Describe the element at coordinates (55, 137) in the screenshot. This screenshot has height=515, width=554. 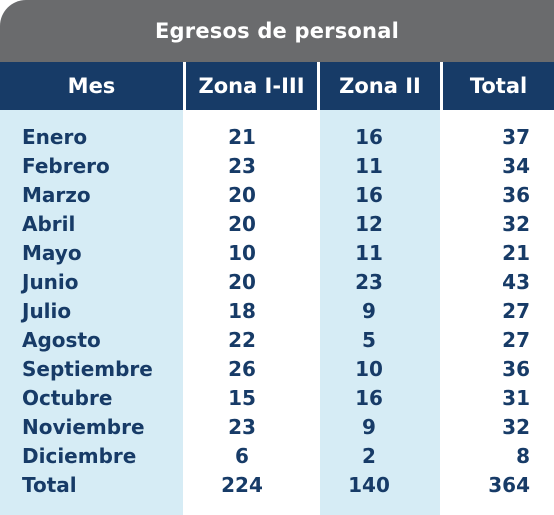
I see `month-cell: Enero` at that location.